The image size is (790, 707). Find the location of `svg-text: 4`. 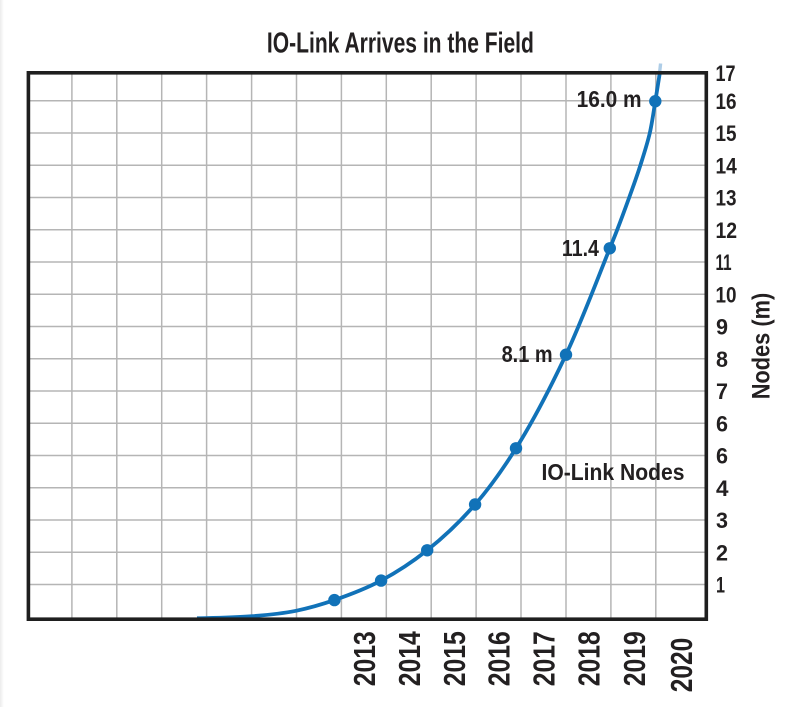

svg-text: 4 is located at coordinates (722, 488).